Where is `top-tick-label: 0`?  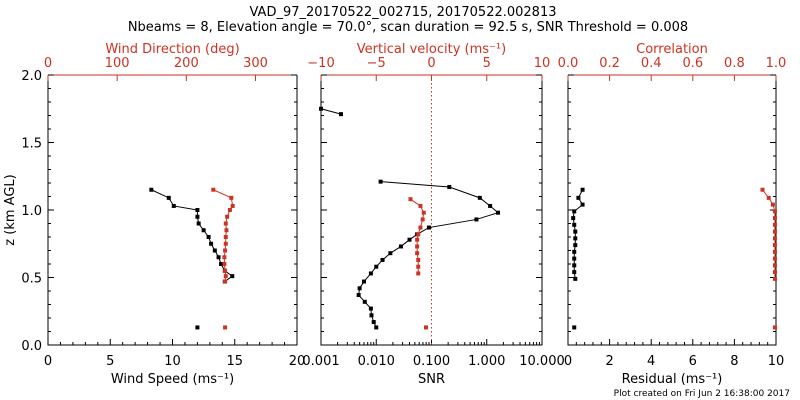
top-tick-label: 0 is located at coordinates (431, 63).